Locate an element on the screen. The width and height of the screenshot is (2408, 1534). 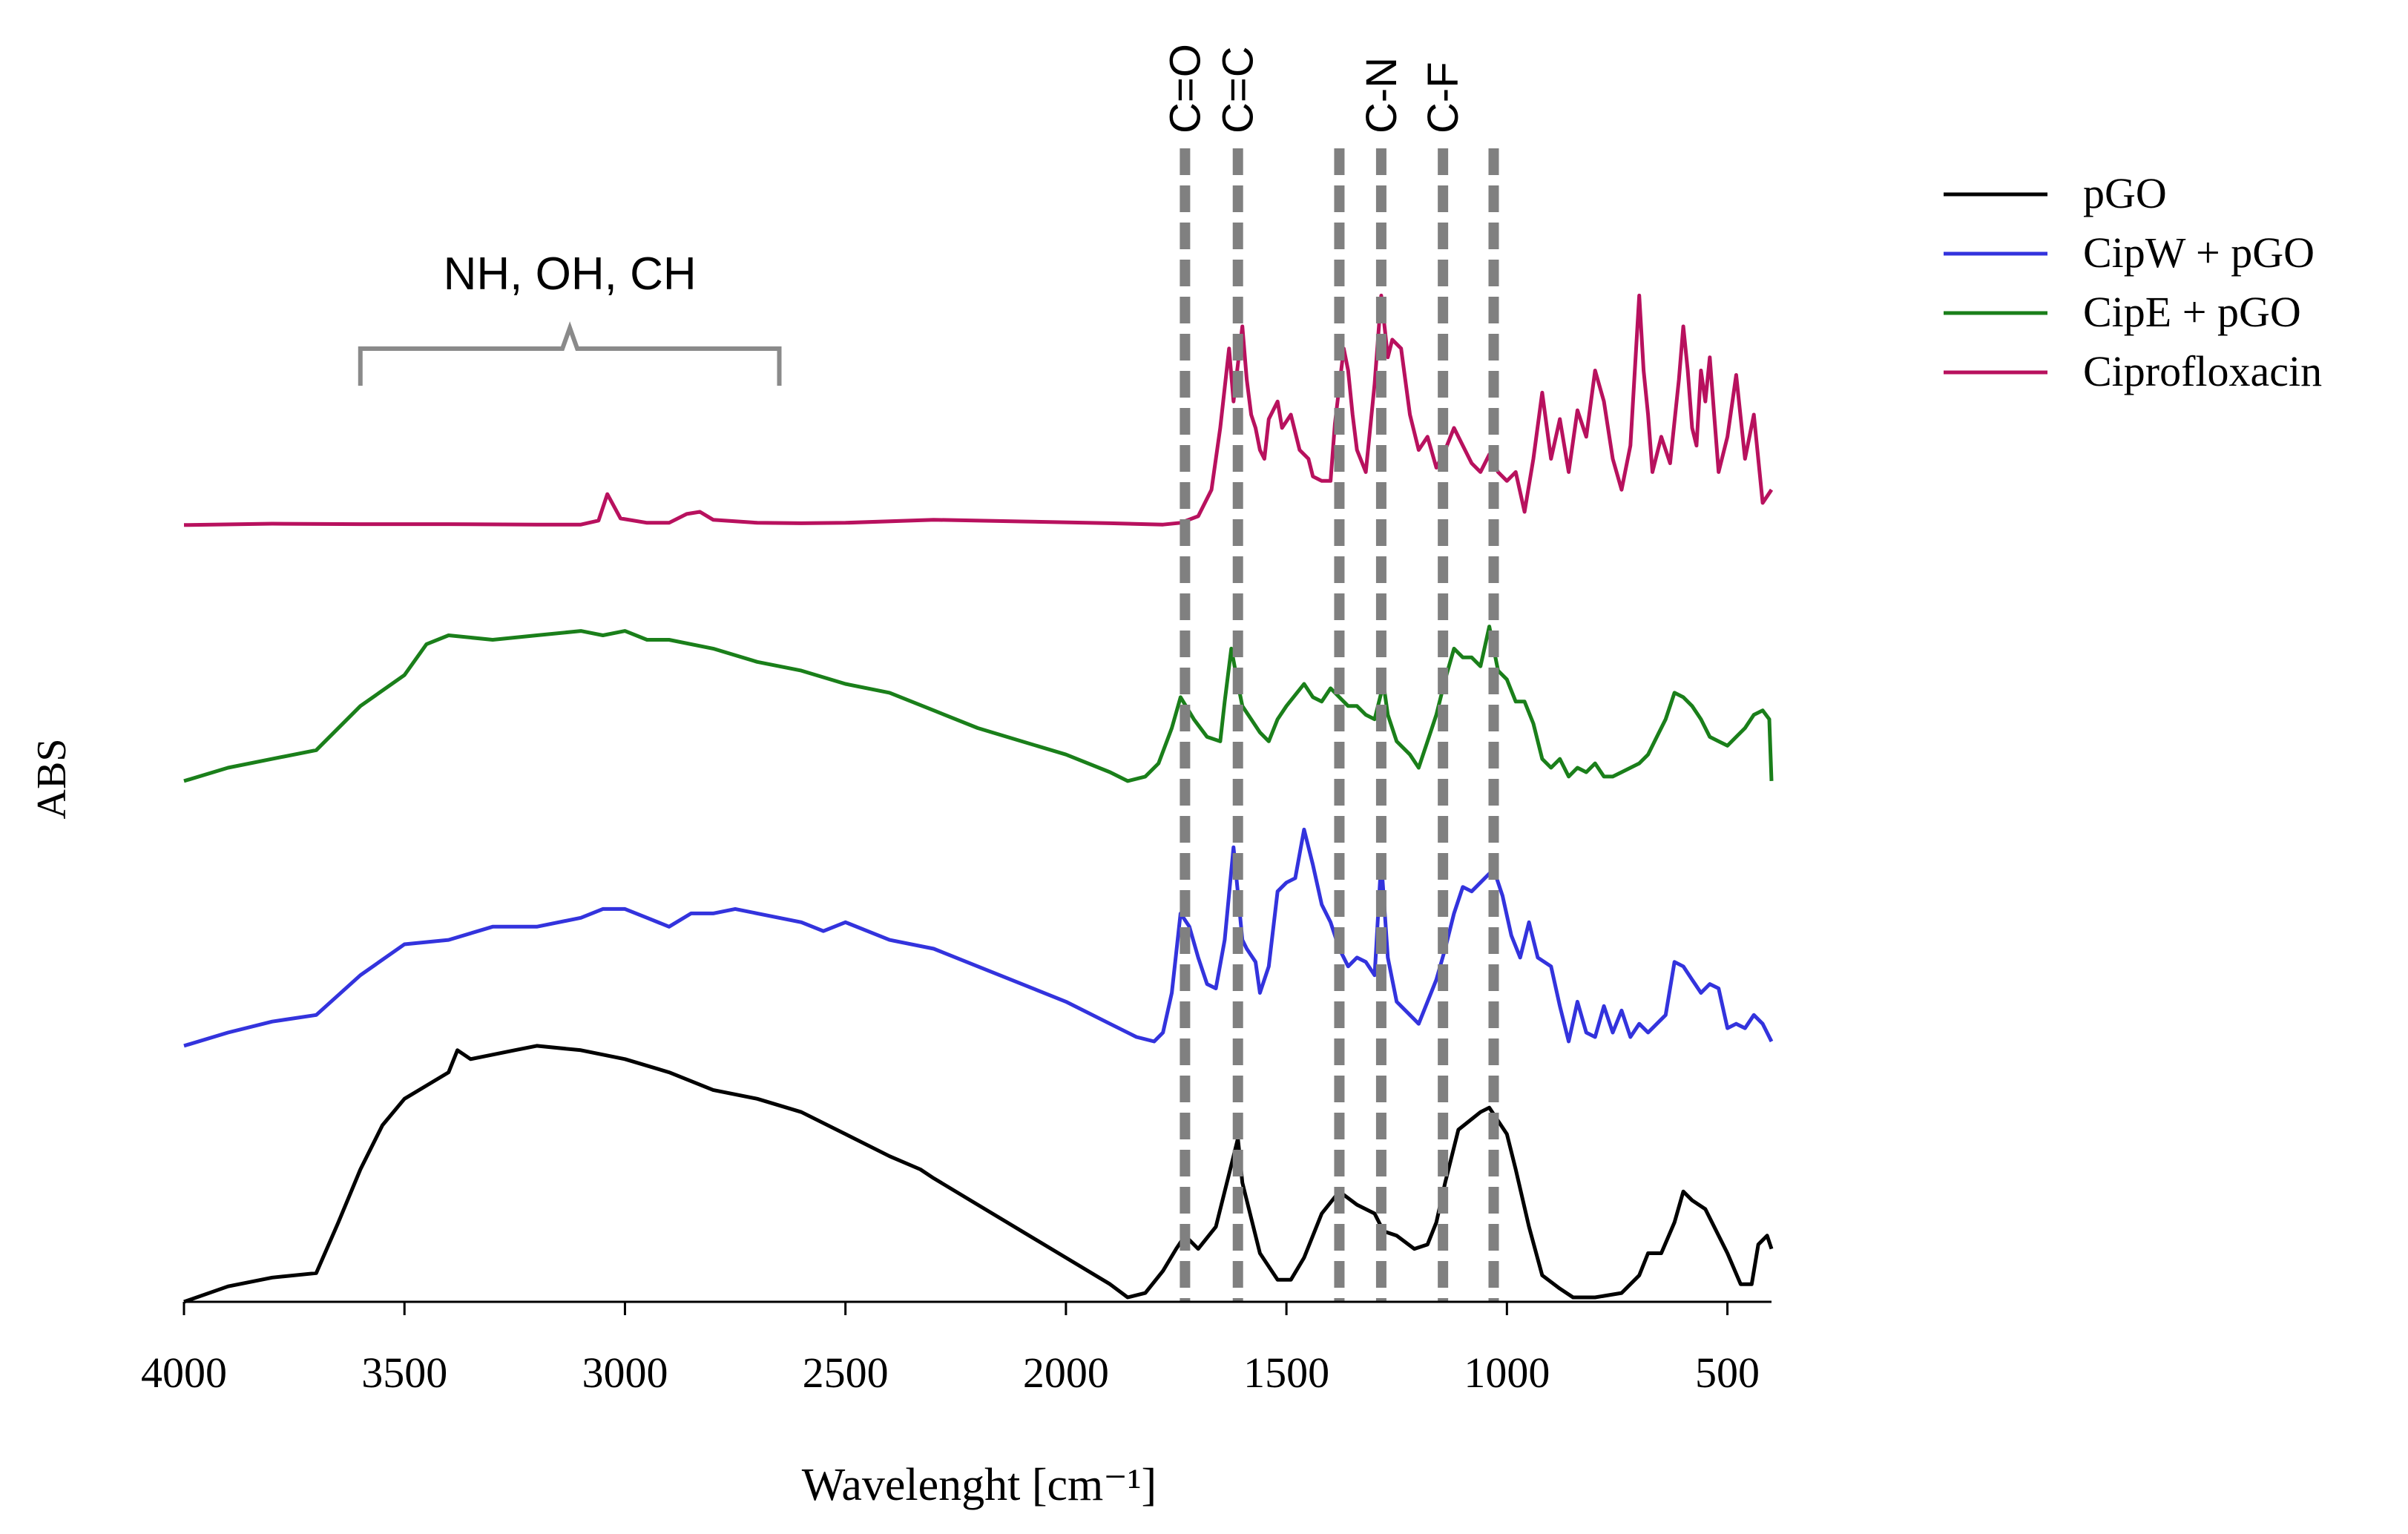
series-line-cipw-pgo is located at coordinates (978, 937).